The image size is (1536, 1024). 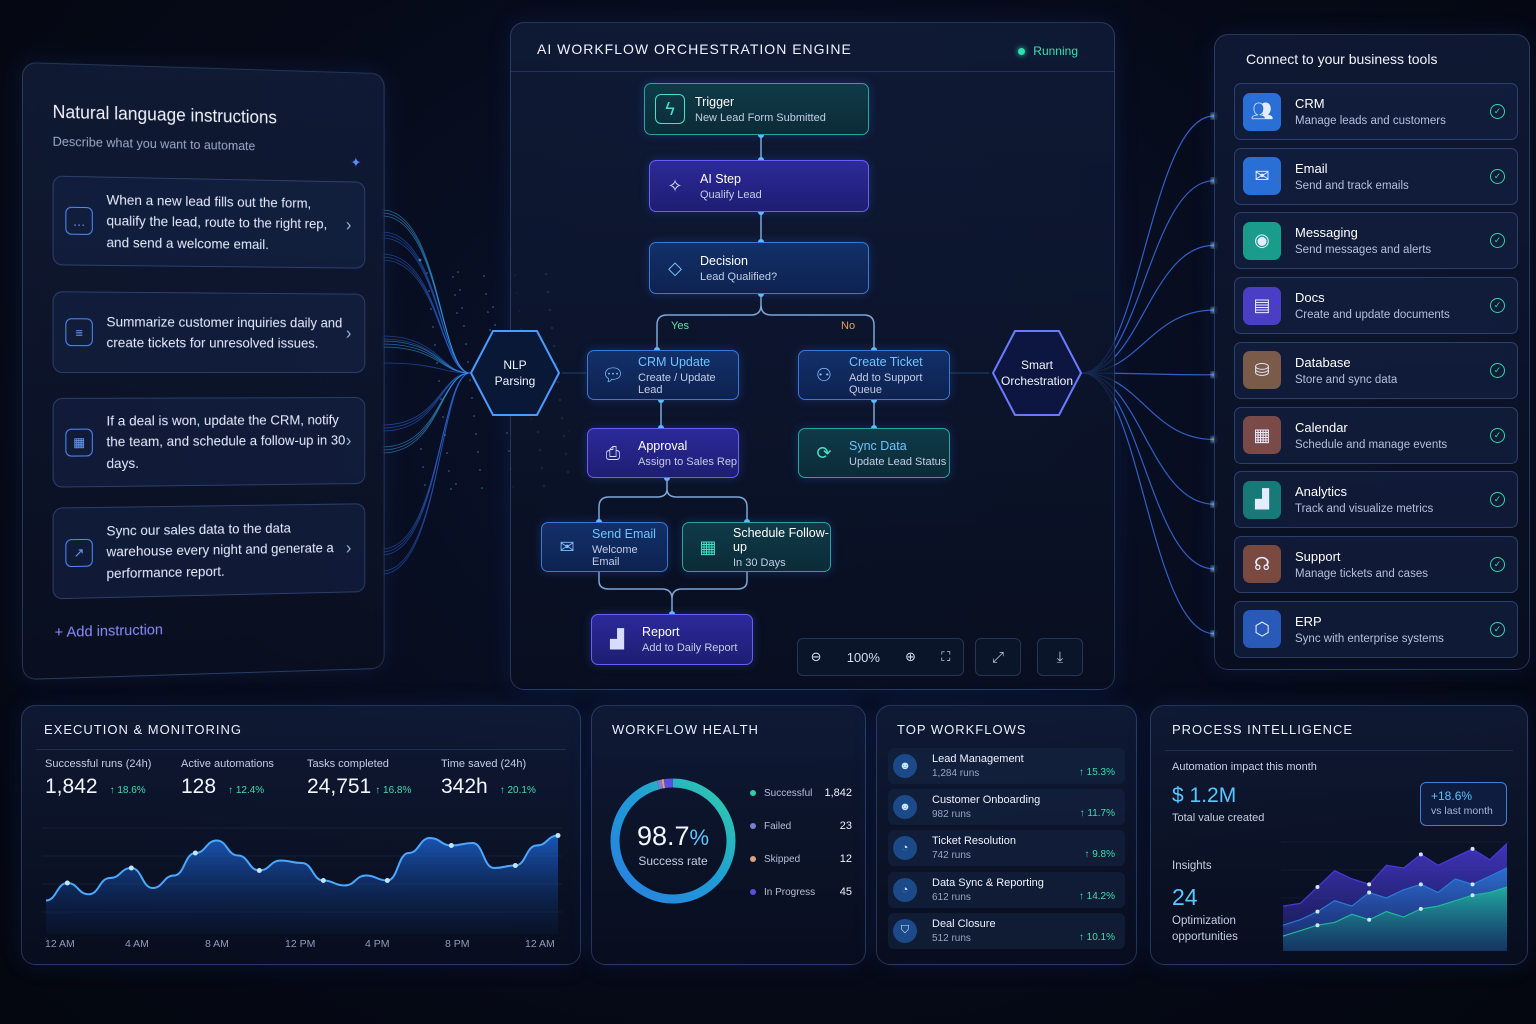 I want to click on status-dot-icon, so click(x=1022, y=51).